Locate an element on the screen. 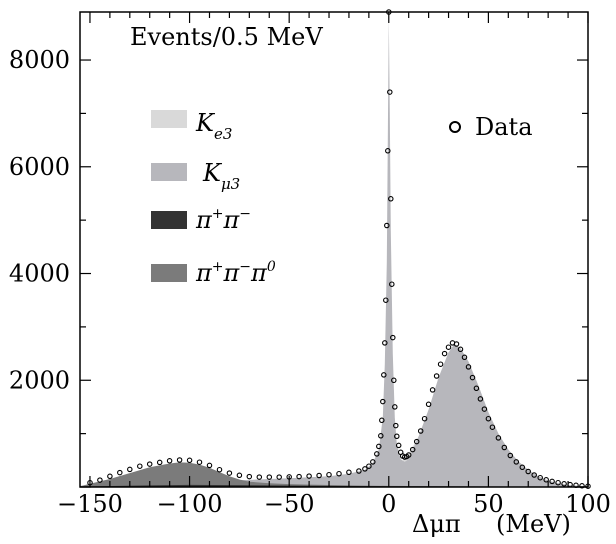  x-tick-label: 50 is located at coordinates (488, 504).